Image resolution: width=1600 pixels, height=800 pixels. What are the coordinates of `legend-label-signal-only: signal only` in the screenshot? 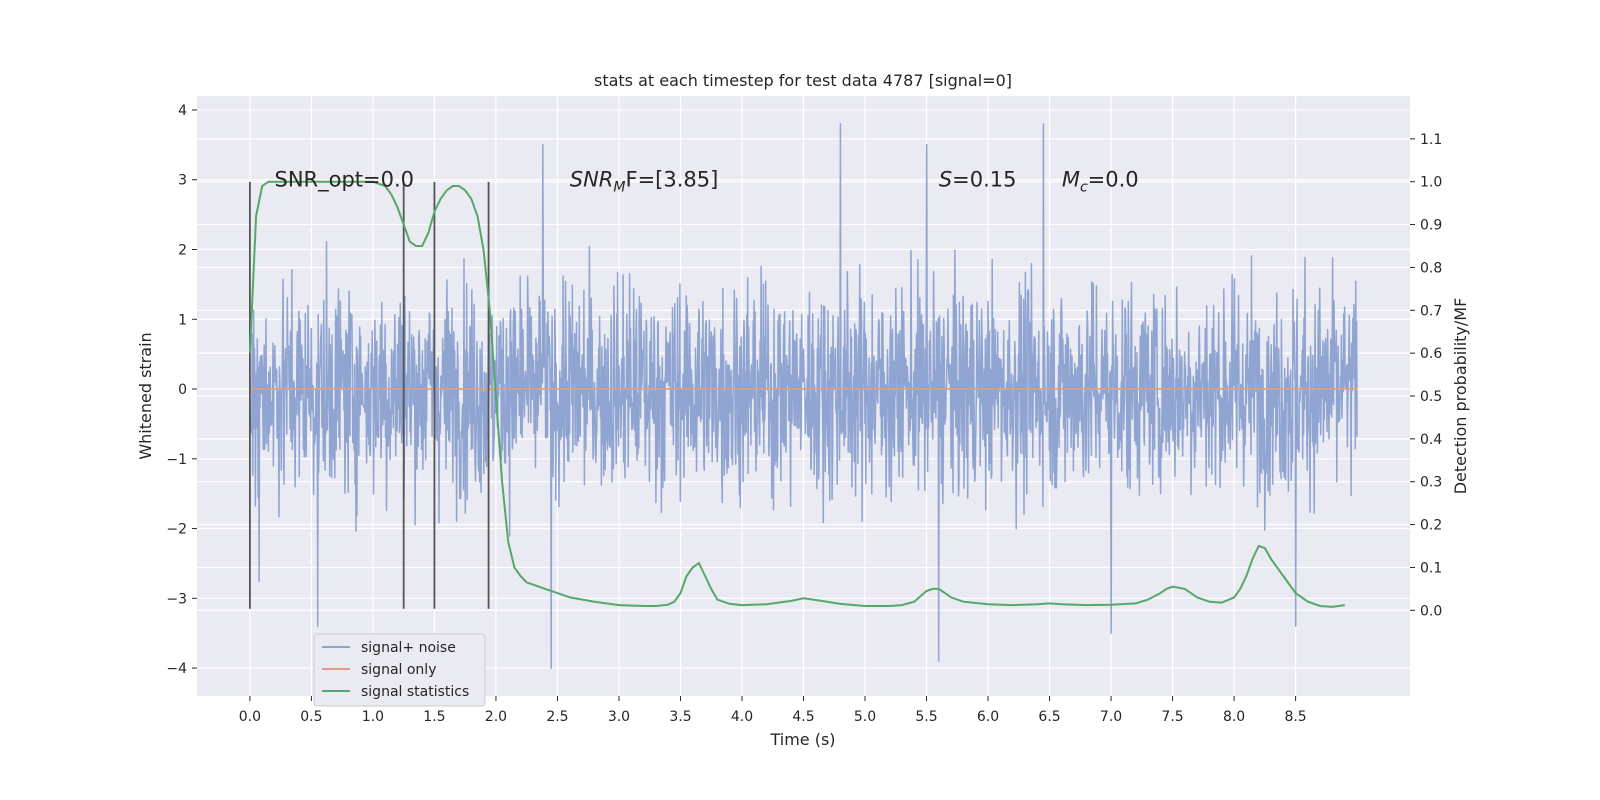 It's located at (398, 670).